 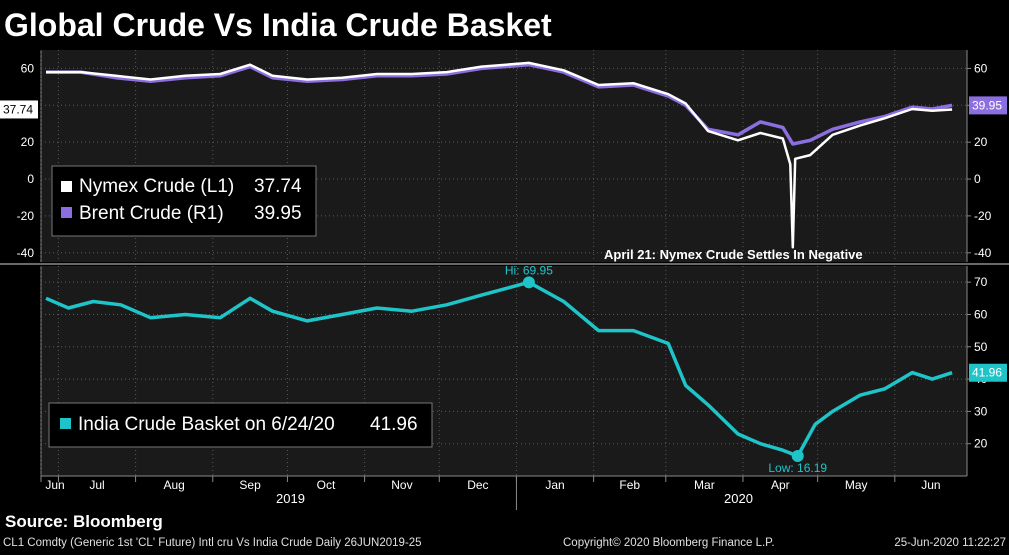 I want to click on bottom-legend-box, so click(x=240, y=425).